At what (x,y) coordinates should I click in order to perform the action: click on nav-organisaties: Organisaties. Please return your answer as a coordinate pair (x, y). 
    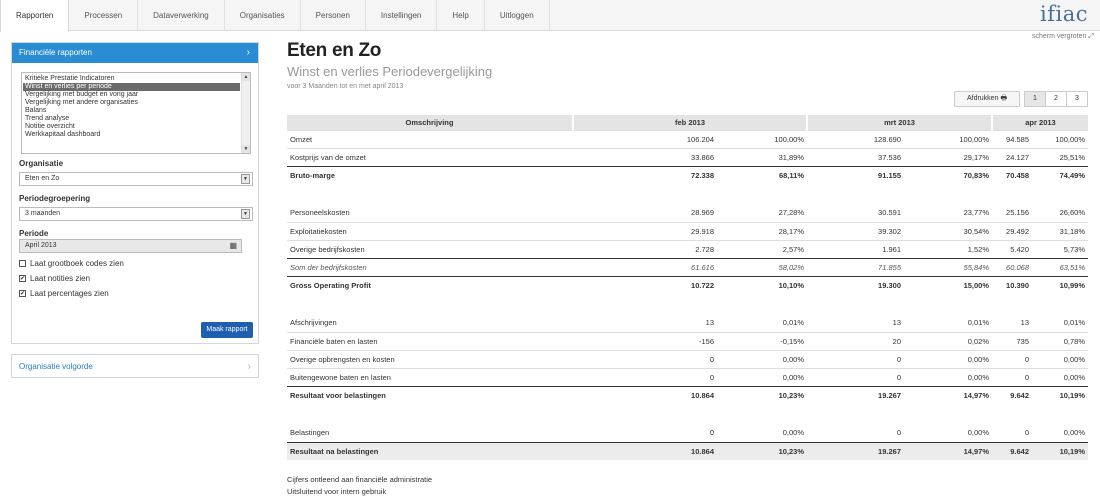
    Looking at the image, I should click on (263, 15).